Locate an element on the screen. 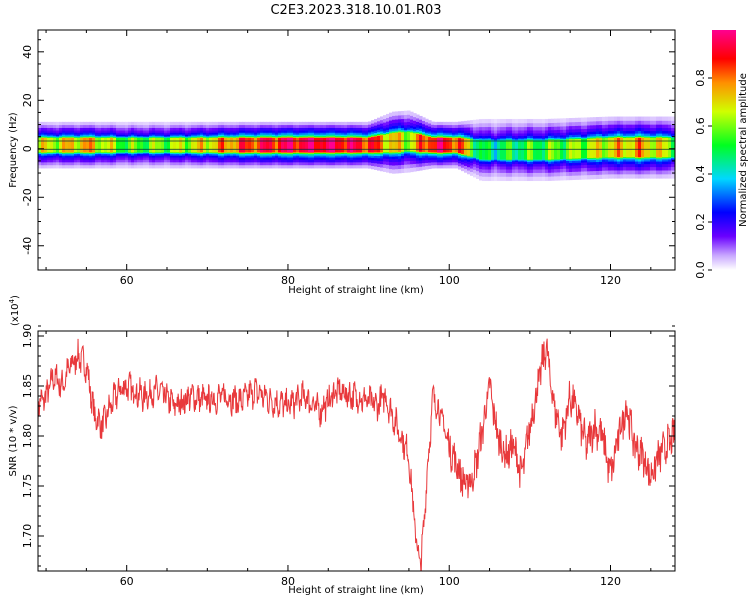  figure-title: C2E3.2023.318.10.01.R03 is located at coordinates (355, 10).